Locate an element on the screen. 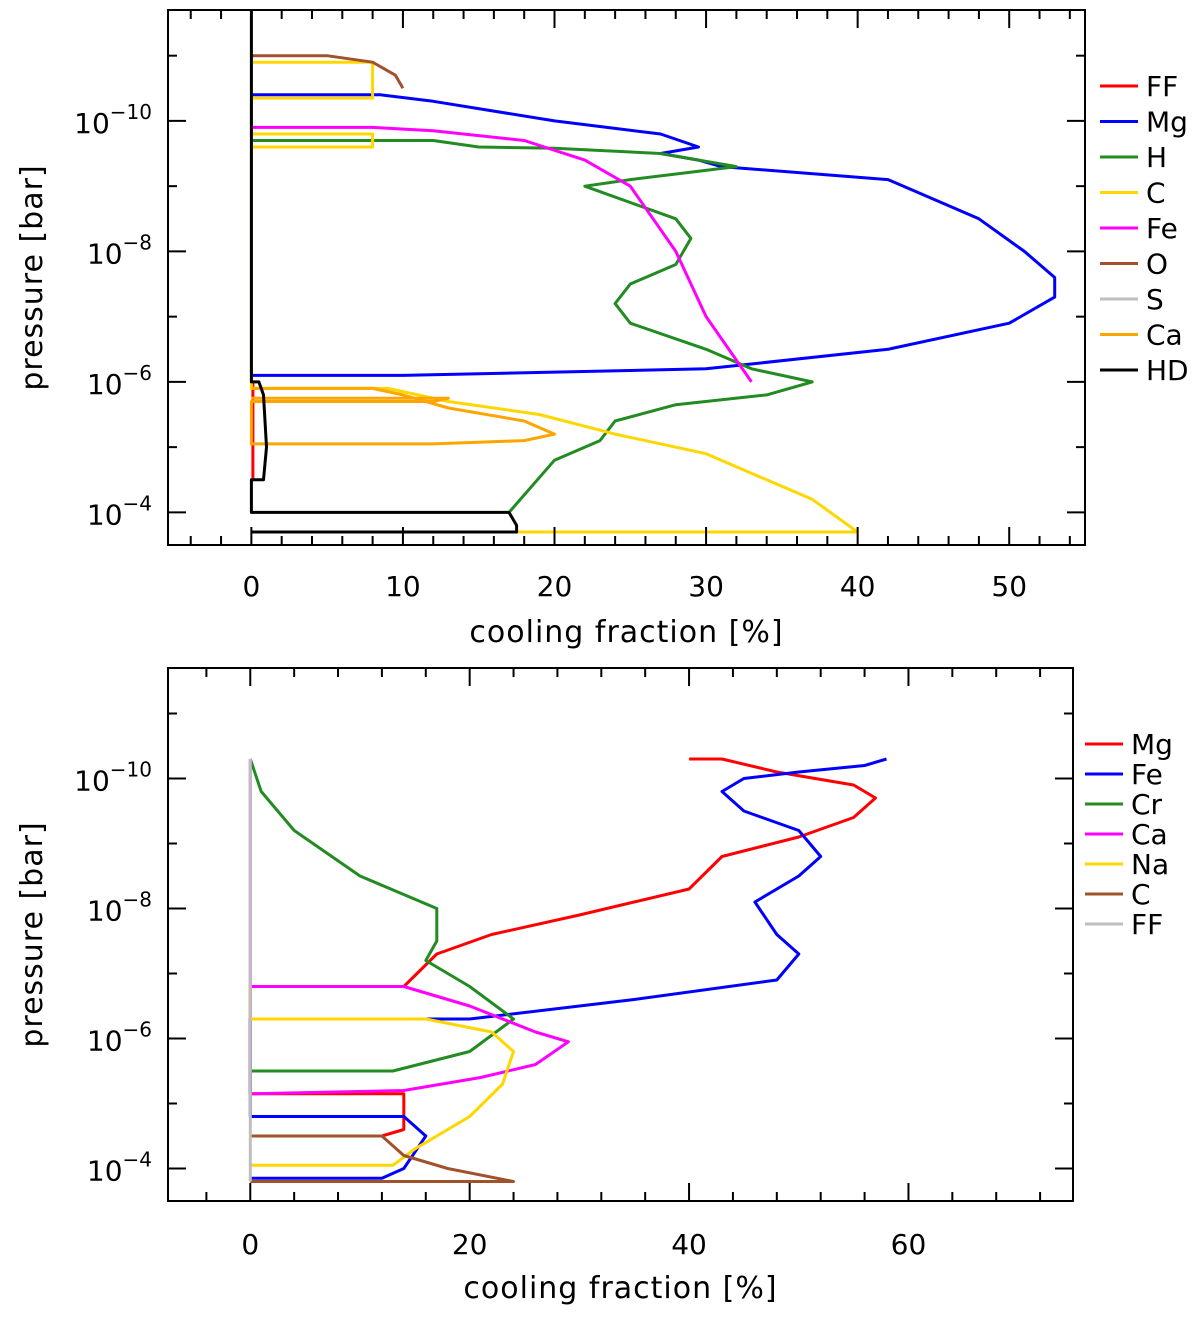 This screenshot has height=1321, width=1200. series-line-mg is located at coordinates (654, 235).